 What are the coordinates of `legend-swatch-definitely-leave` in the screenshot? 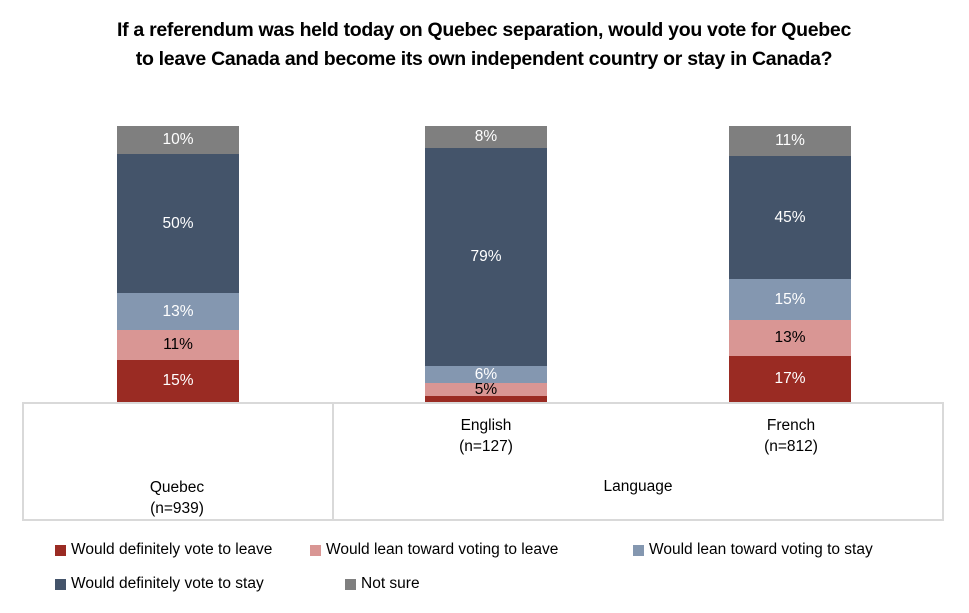 It's located at (60, 550).